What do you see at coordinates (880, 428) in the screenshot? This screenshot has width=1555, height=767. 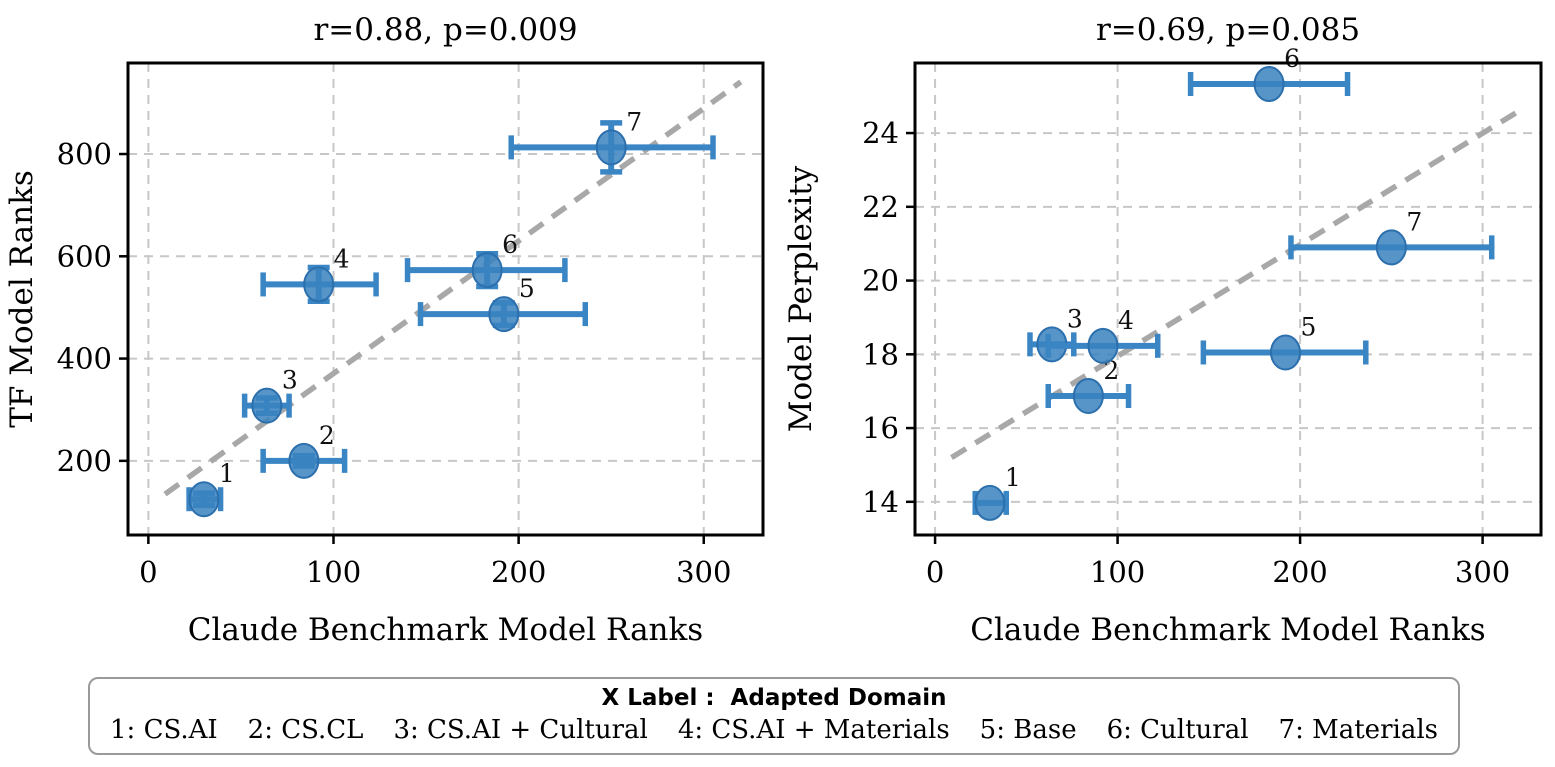 I see `y-tick-label: 16` at bounding box center [880, 428].